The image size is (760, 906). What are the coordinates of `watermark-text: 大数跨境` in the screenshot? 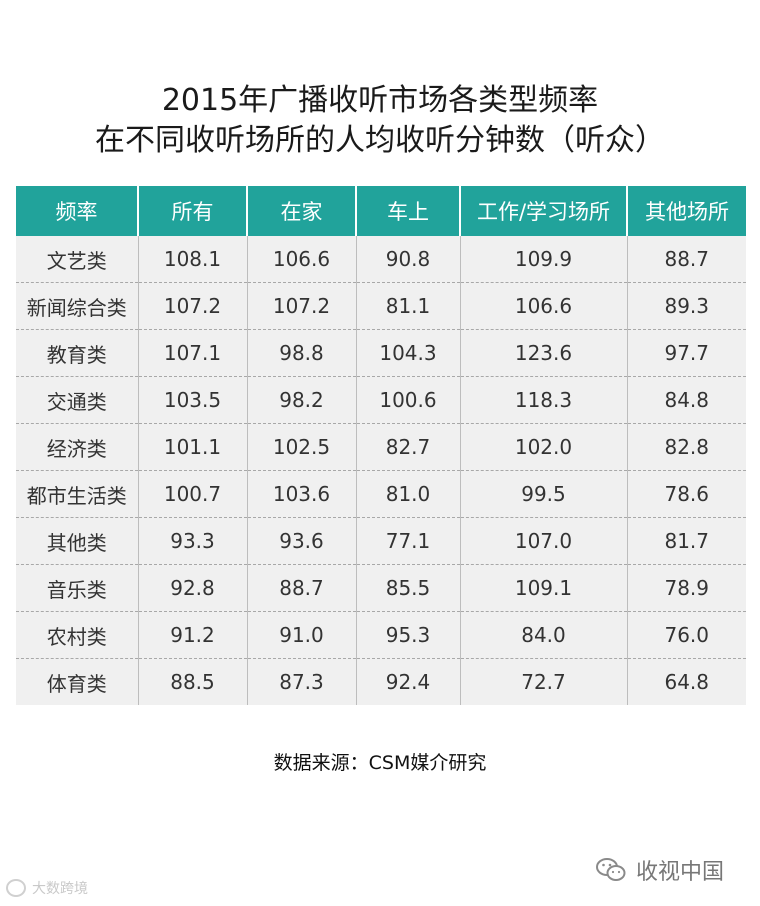 It's located at (60, 889).